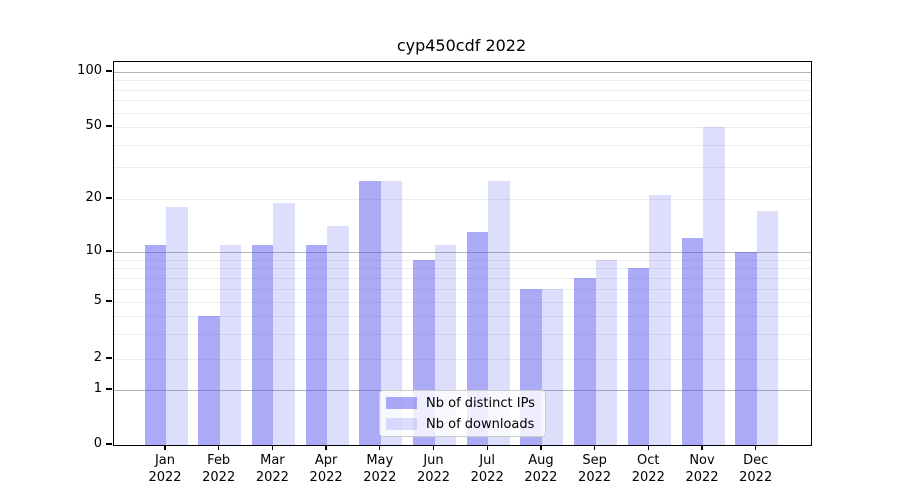 The height and width of the screenshot is (500, 900). What do you see at coordinates (165, 448) in the screenshot?
I see `x-tick-mark-jan` at bounding box center [165, 448].